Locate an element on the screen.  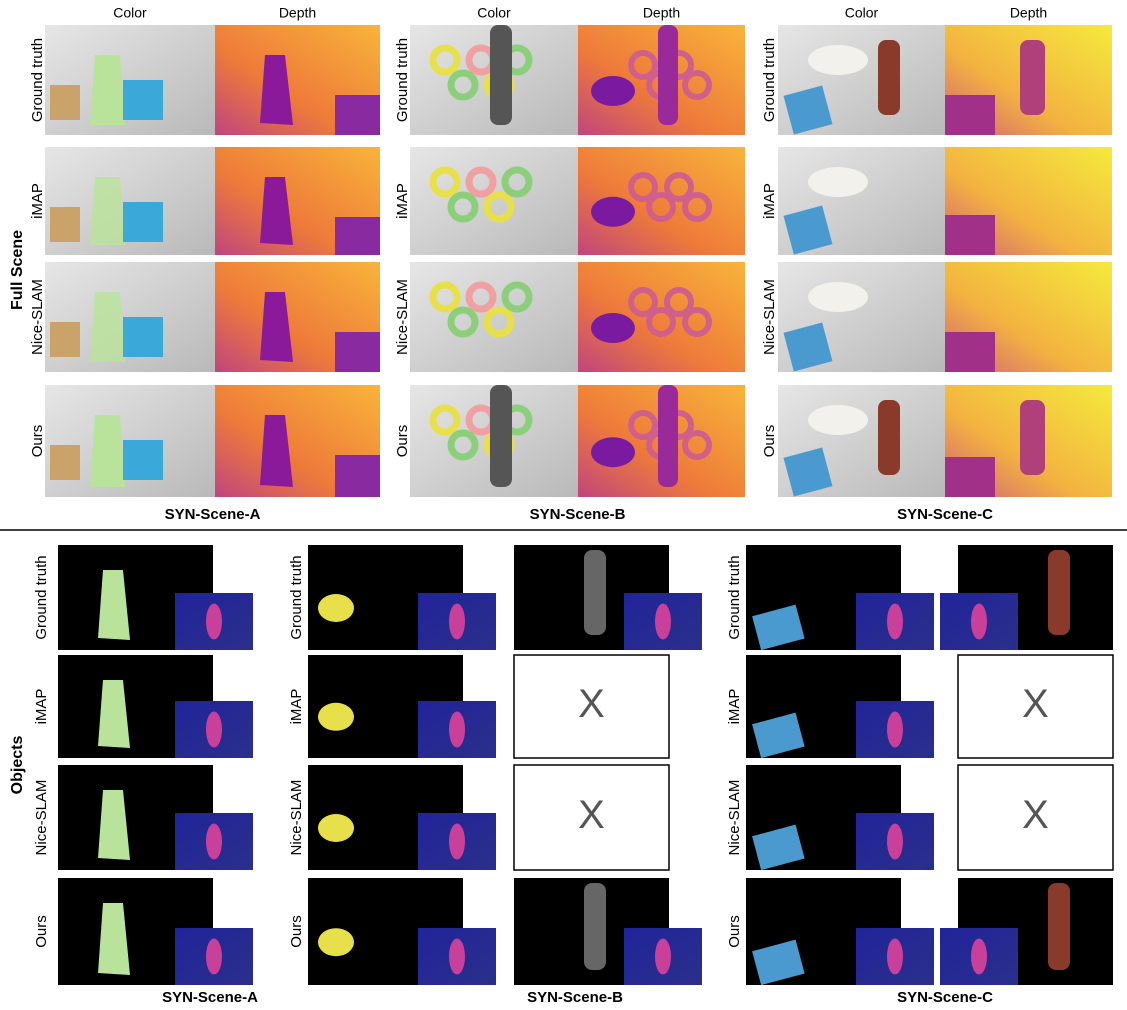
scene-label: SYN-Scene-C is located at coordinates (945, 997).